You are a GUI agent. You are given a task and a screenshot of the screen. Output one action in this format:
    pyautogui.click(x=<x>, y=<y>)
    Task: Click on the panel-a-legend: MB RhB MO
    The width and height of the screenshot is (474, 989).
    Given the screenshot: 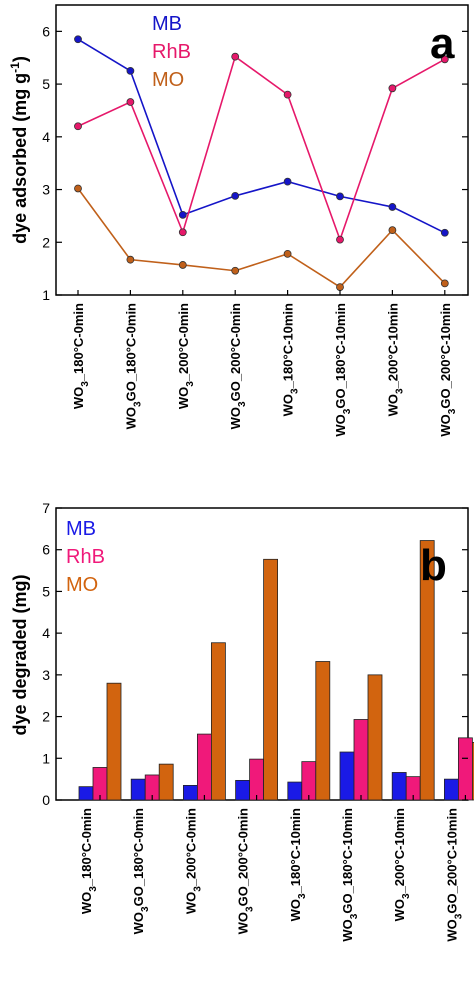 What is the action you would take?
    pyautogui.click(x=171, y=52)
    